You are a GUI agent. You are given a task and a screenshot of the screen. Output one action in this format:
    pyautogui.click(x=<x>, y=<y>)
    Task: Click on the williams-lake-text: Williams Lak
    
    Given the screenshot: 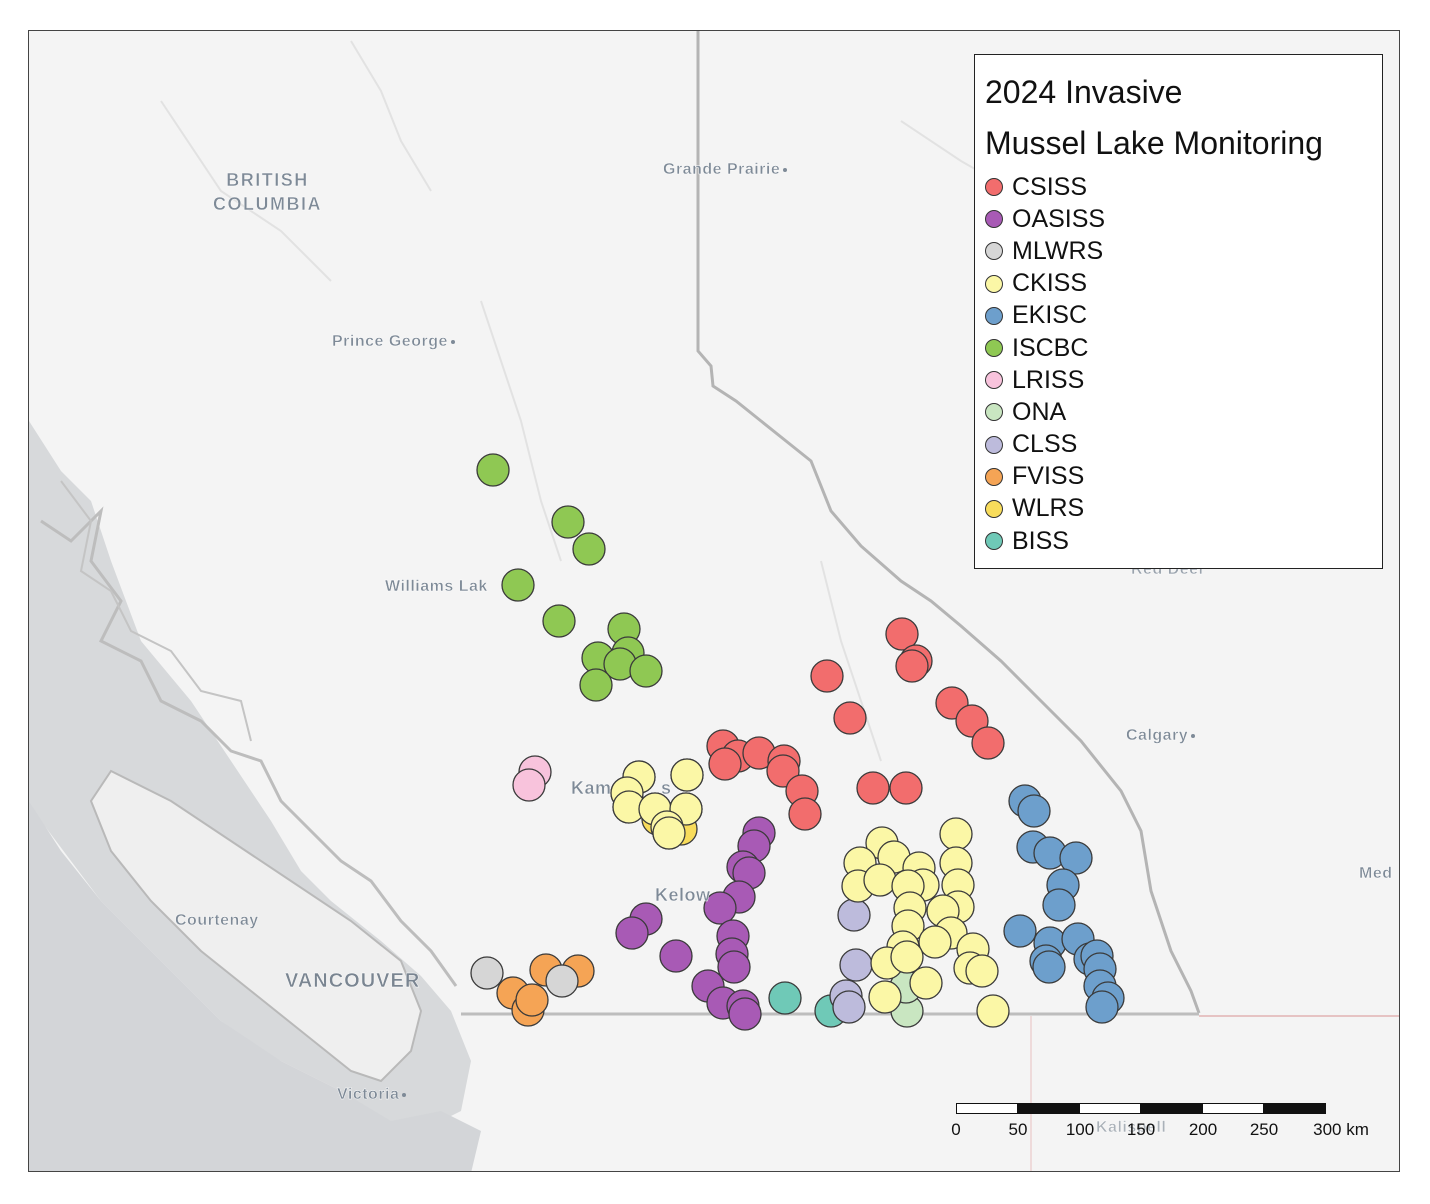 What is the action you would take?
    pyautogui.click(x=436, y=586)
    